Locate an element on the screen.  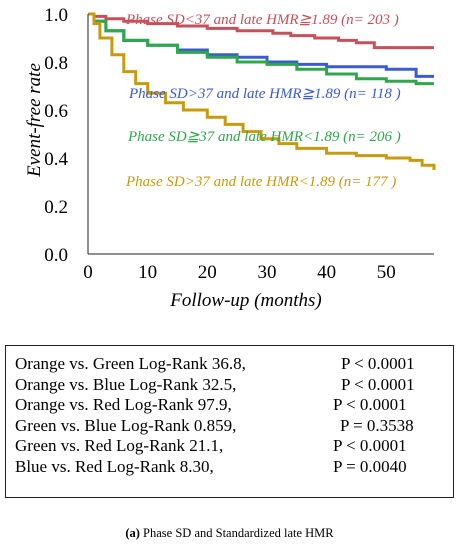
stat-p-value: P = 0.0040 is located at coordinates (370, 466).